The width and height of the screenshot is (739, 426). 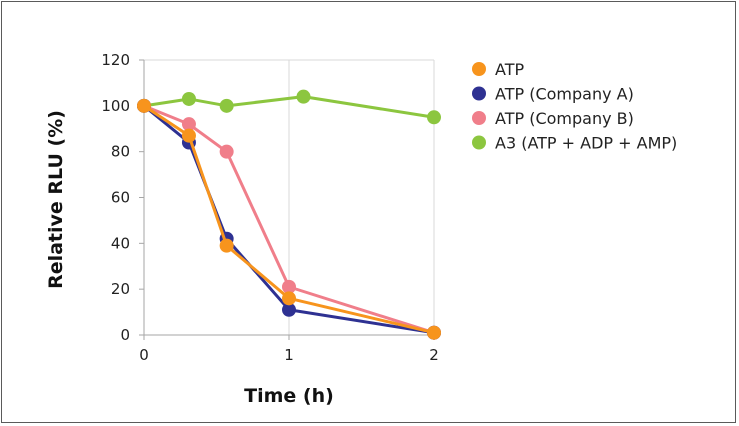 I want to click on legend-item: ATP (Company B), so click(x=553, y=118).